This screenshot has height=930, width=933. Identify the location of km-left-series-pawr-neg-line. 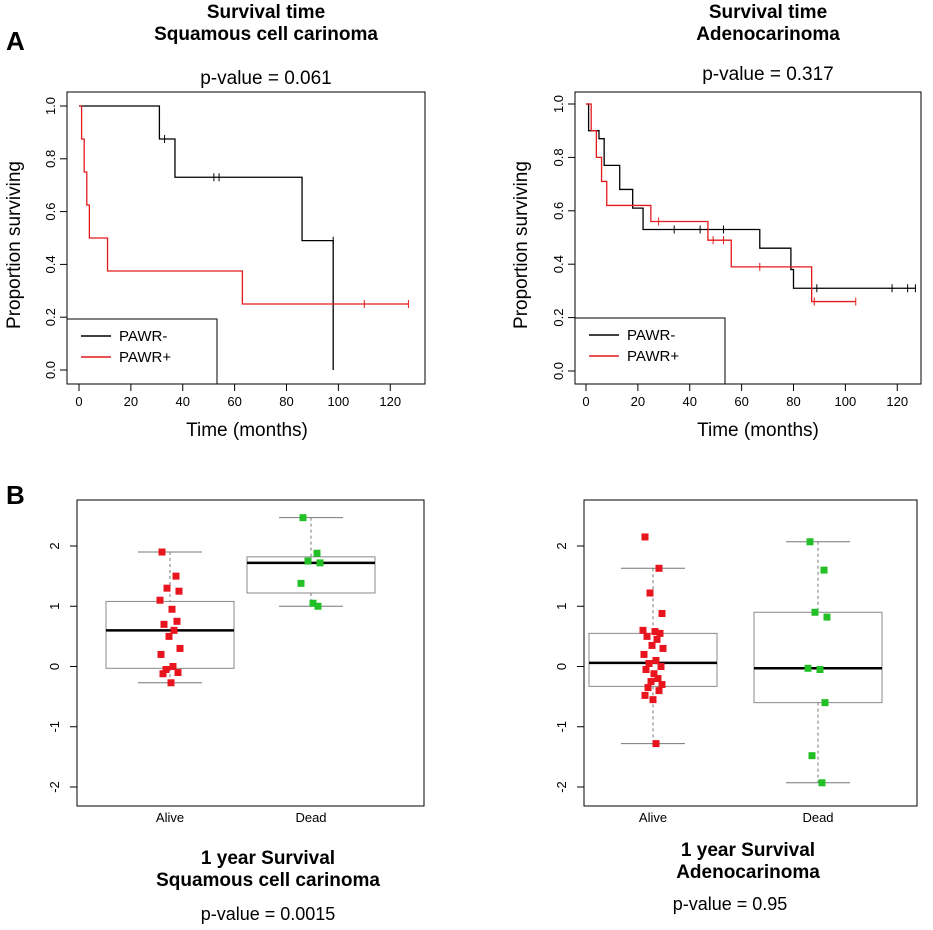
(206, 237).